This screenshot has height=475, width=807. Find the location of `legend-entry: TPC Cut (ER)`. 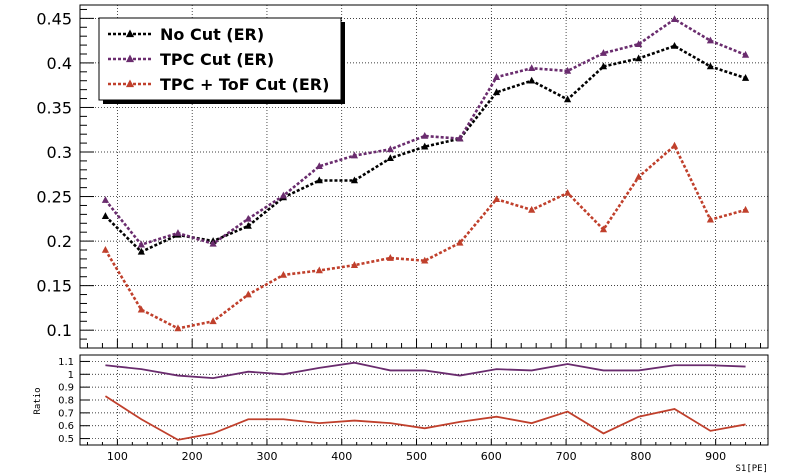

legend-entry: TPC Cut (ER) is located at coordinates (191, 59).